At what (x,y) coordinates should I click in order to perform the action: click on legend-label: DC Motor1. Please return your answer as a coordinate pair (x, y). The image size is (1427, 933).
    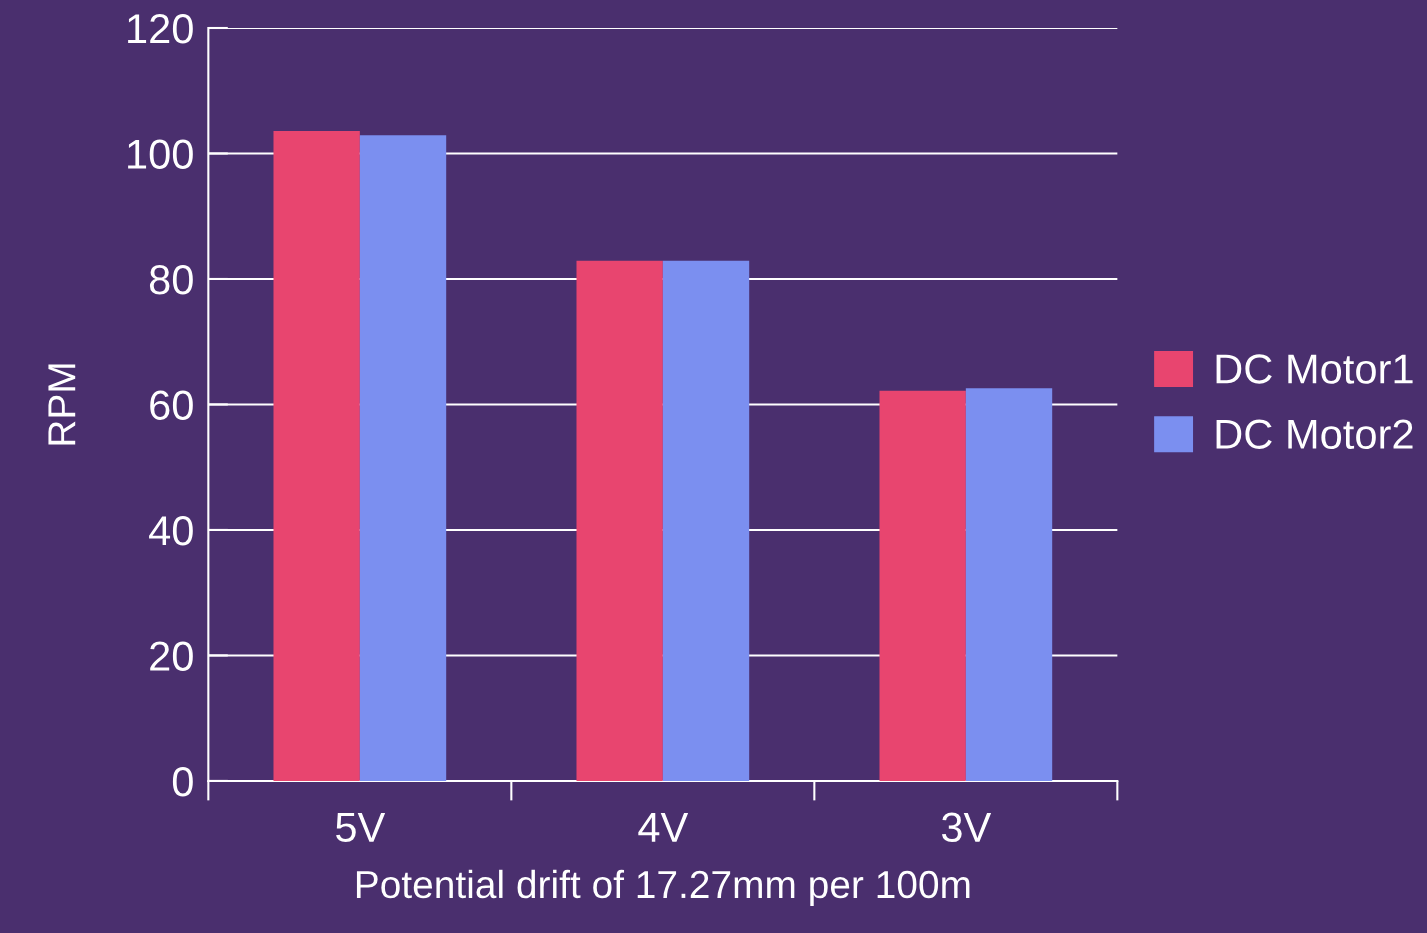
    Looking at the image, I should click on (1314, 369).